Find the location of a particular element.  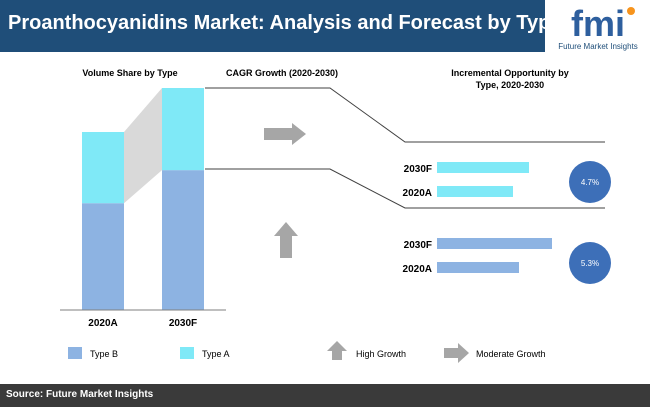

logo-dot is located at coordinates (631, 11).